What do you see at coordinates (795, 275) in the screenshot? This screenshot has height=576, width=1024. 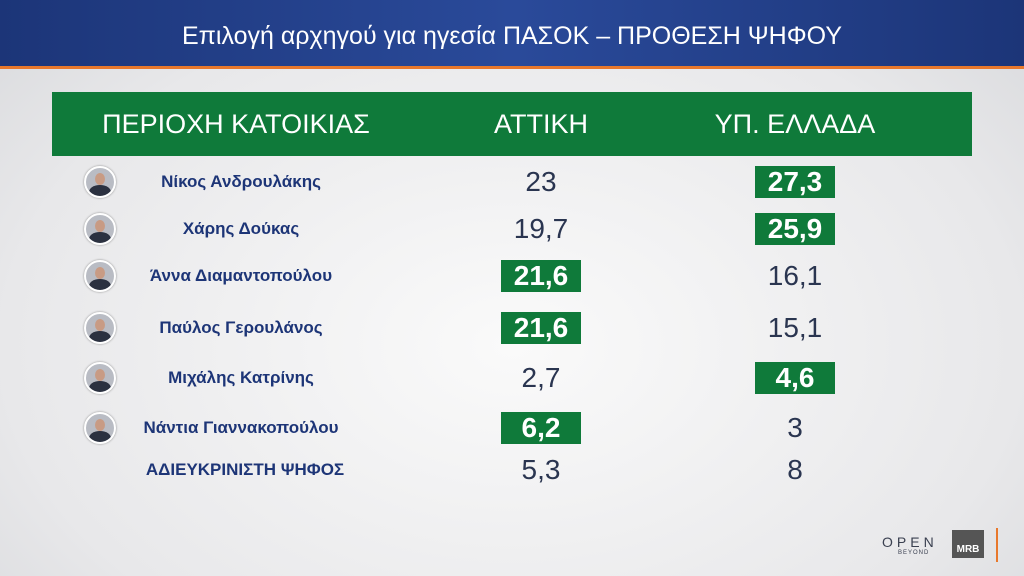 I see `value: 16,1` at bounding box center [795, 275].